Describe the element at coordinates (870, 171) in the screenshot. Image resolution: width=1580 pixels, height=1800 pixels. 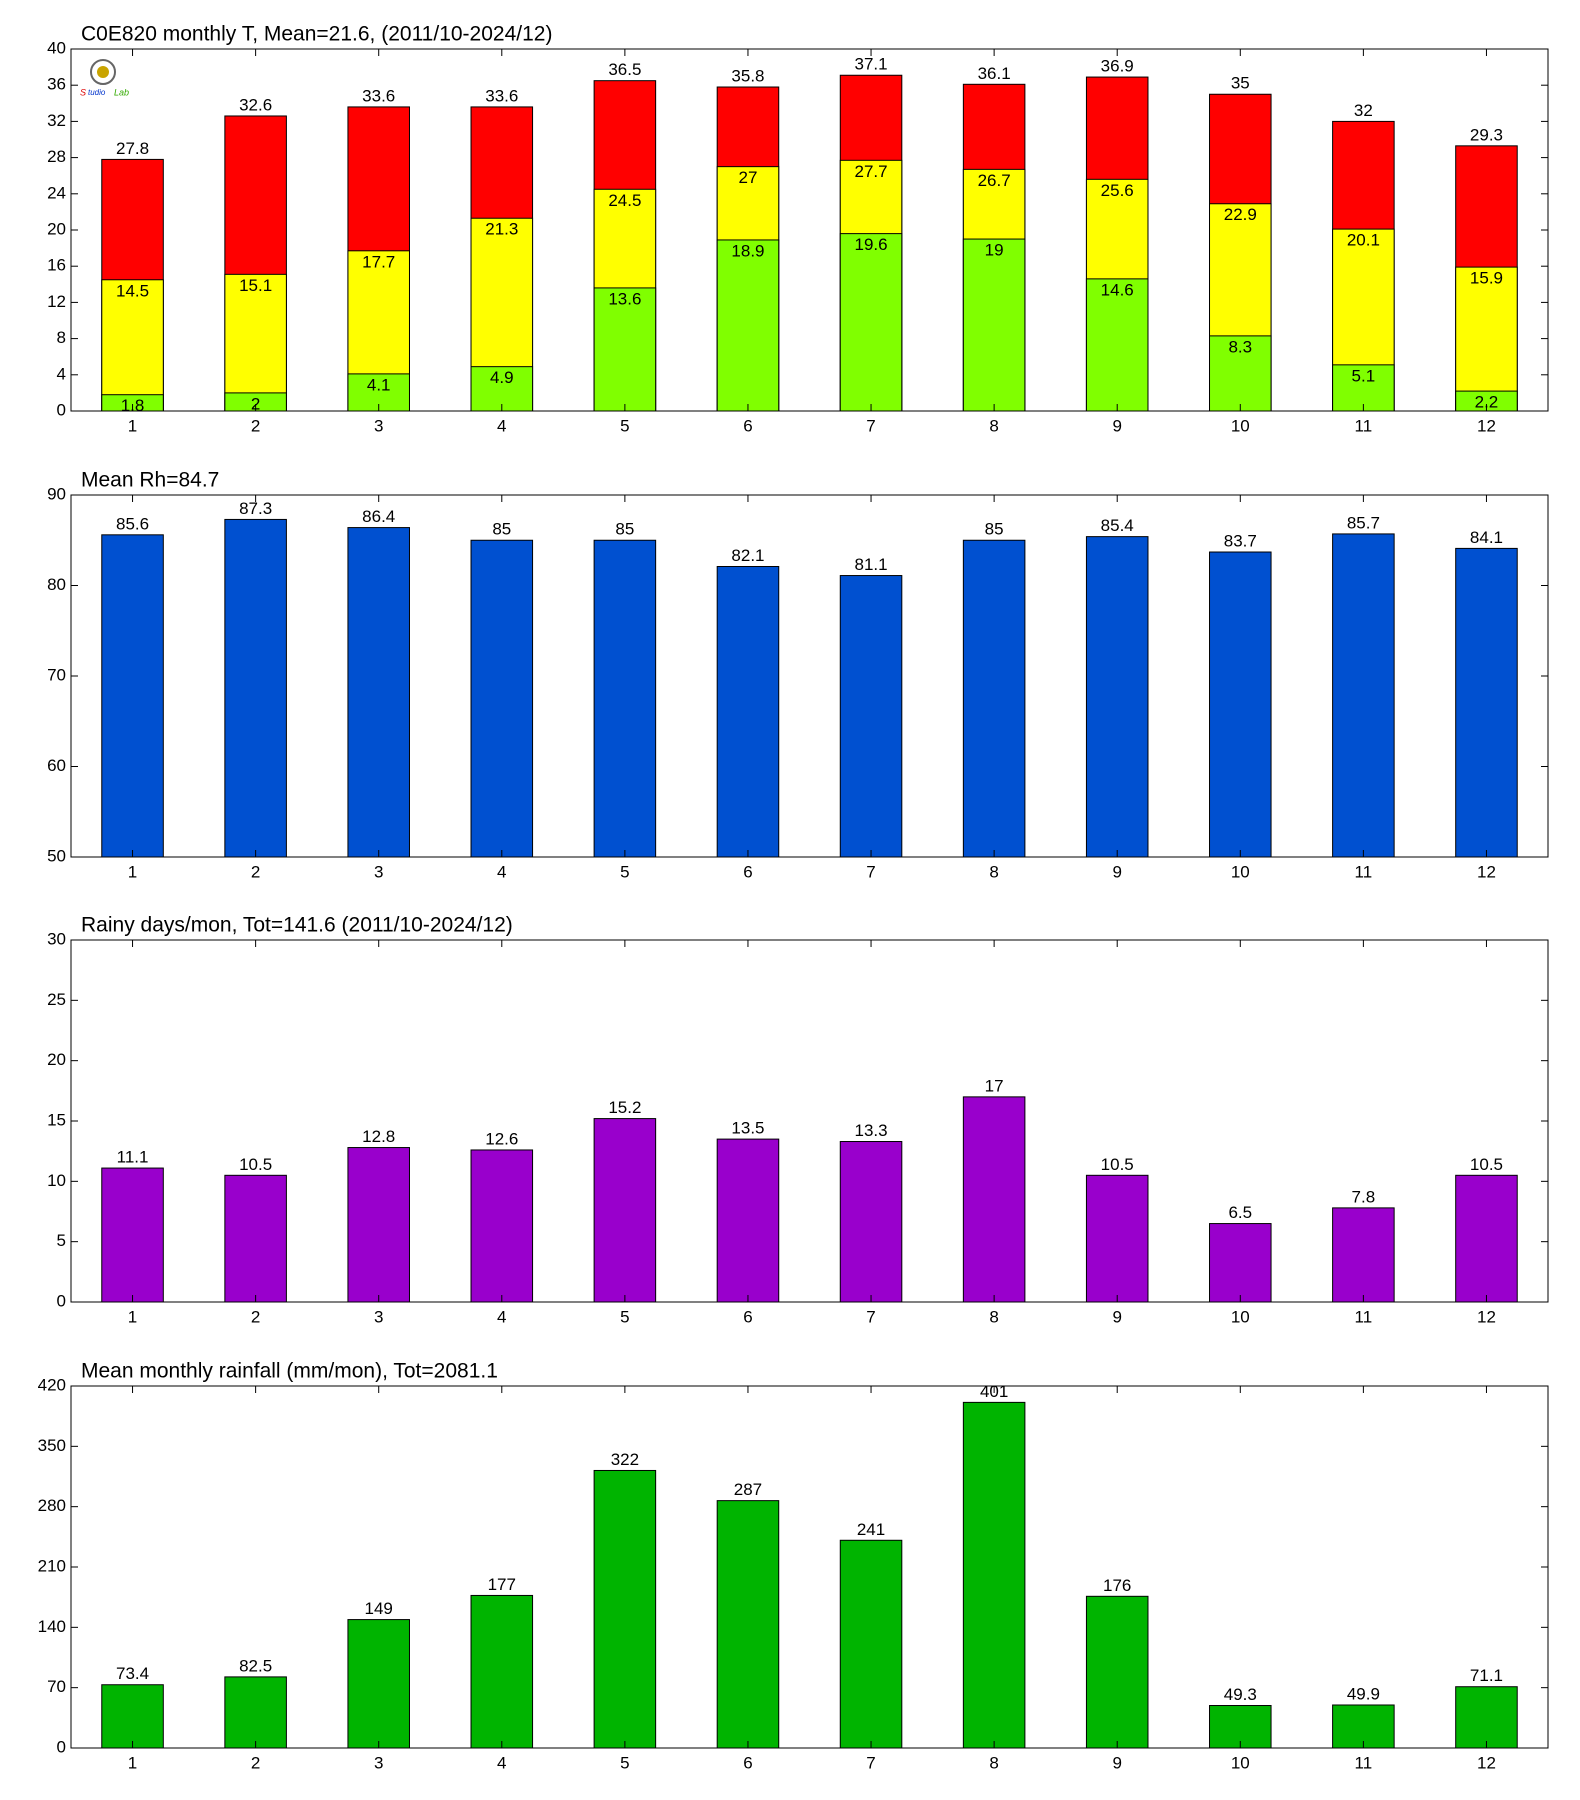
I see `value-label: 27.7` at that location.